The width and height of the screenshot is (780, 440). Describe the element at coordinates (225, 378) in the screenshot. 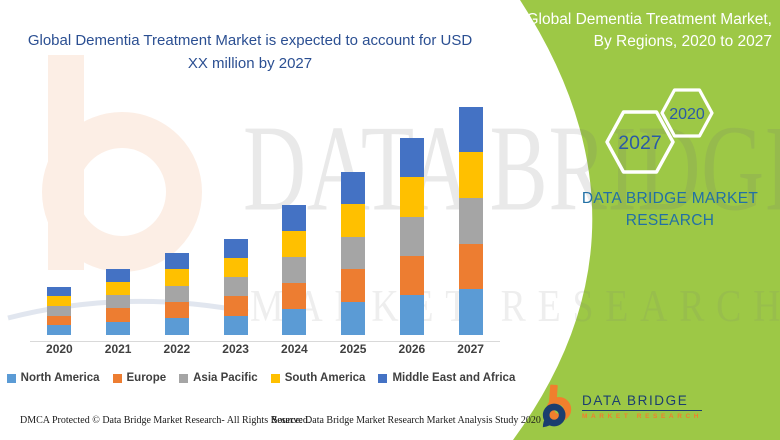

I see `legend-label-asia-pacific: Asia Pacific` at that location.